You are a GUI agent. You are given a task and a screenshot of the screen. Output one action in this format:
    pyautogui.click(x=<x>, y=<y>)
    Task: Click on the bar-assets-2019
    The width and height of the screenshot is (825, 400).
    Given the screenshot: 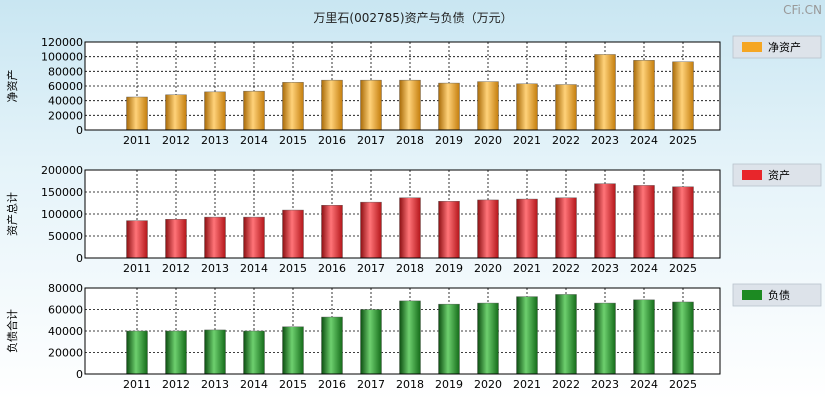 What is the action you would take?
    pyautogui.click(x=449, y=230)
    